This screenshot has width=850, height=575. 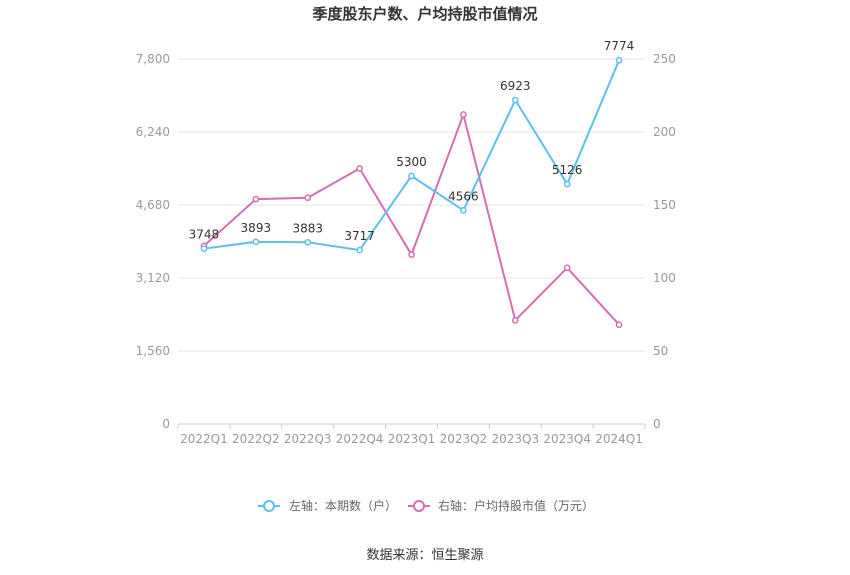 What do you see at coordinates (343, 505) in the screenshot?
I see `legend-label: 左轴：本期数（户）` at bounding box center [343, 505].